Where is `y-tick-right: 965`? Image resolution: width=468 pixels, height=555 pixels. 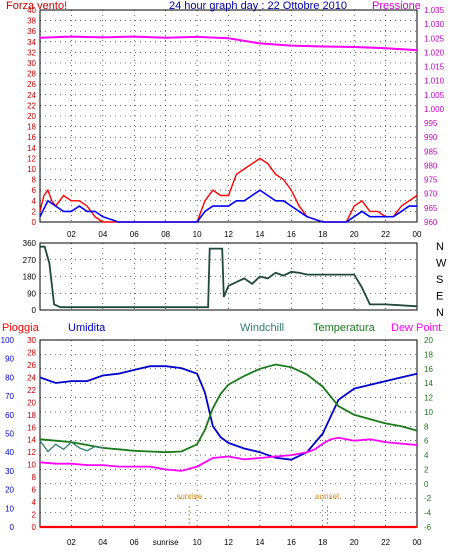 y-tick-right: 965 is located at coordinates (431, 208).